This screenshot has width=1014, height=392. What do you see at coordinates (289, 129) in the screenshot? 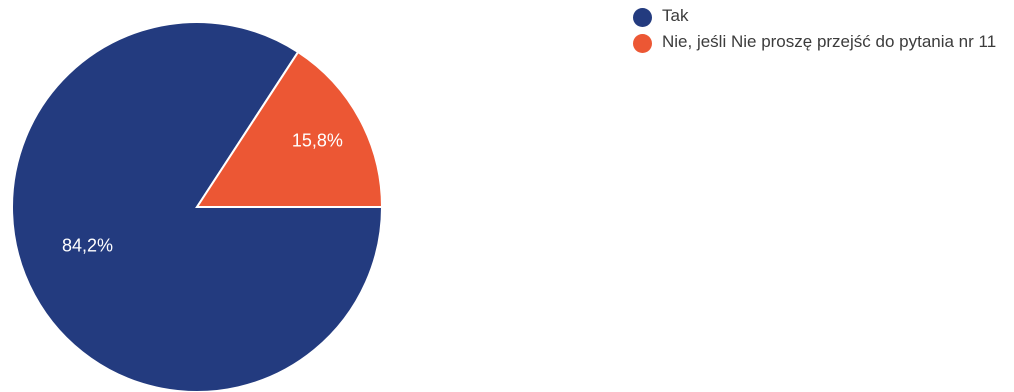
I see `pie-slice-nie` at bounding box center [289, 129].